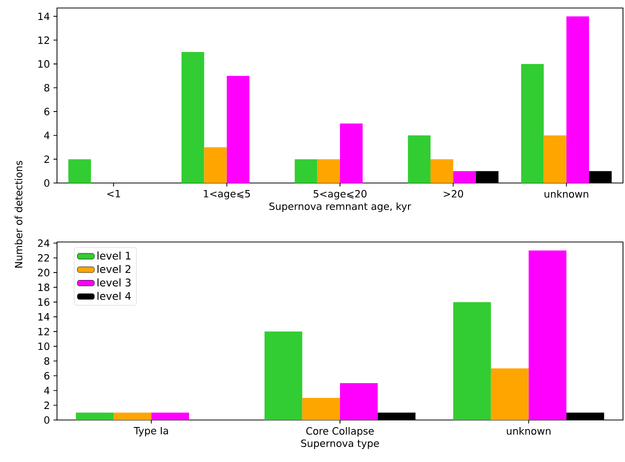 The width and height of the screenshot is (625, 462). Describe the element at coordinates (44, 272) in the screenshot. I see `y-tick-label: 20` at that location.